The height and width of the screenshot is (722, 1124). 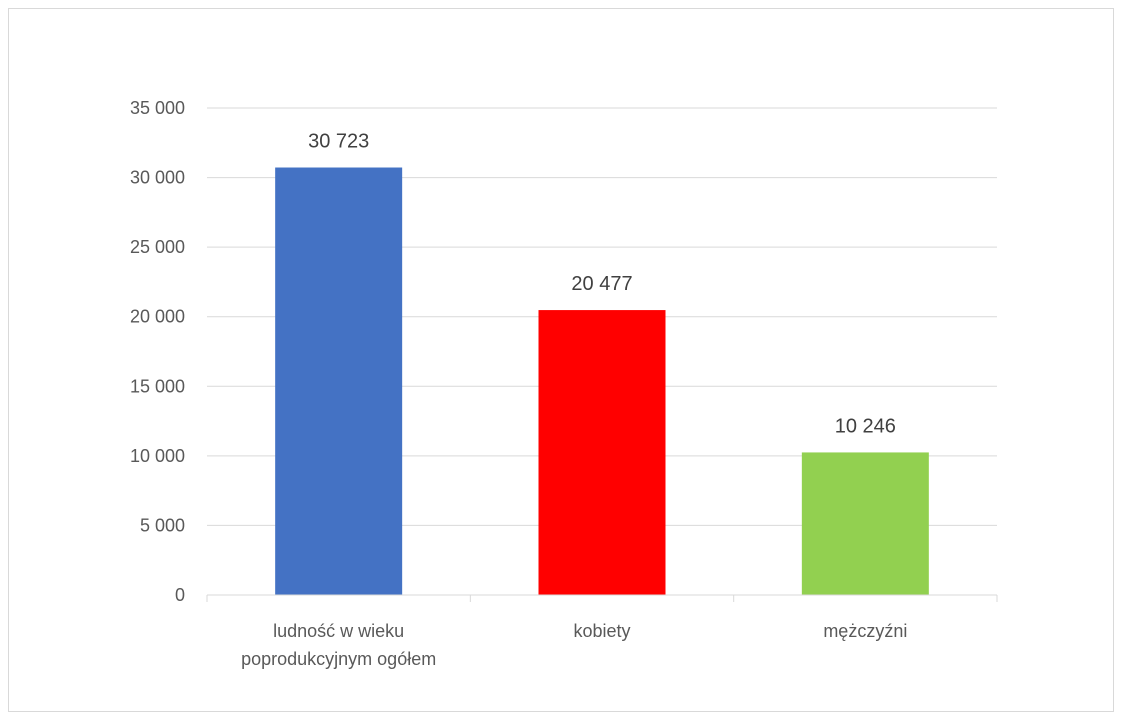 I want to click on x-axis, so click(x=602, y=598).